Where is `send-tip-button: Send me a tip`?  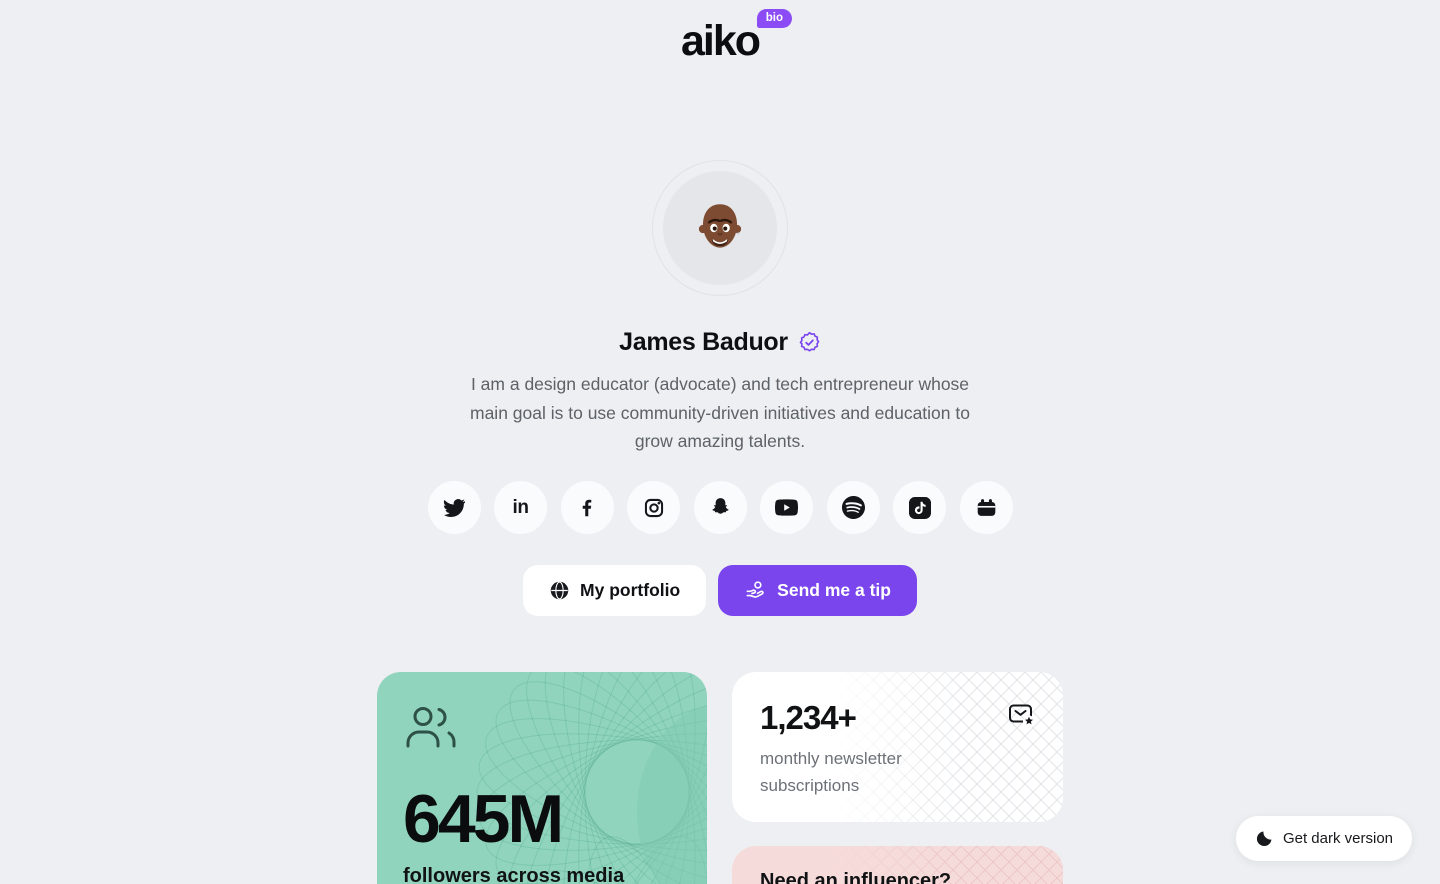 send-tip-button: Send me a tip is located at coordinates (817, 590).